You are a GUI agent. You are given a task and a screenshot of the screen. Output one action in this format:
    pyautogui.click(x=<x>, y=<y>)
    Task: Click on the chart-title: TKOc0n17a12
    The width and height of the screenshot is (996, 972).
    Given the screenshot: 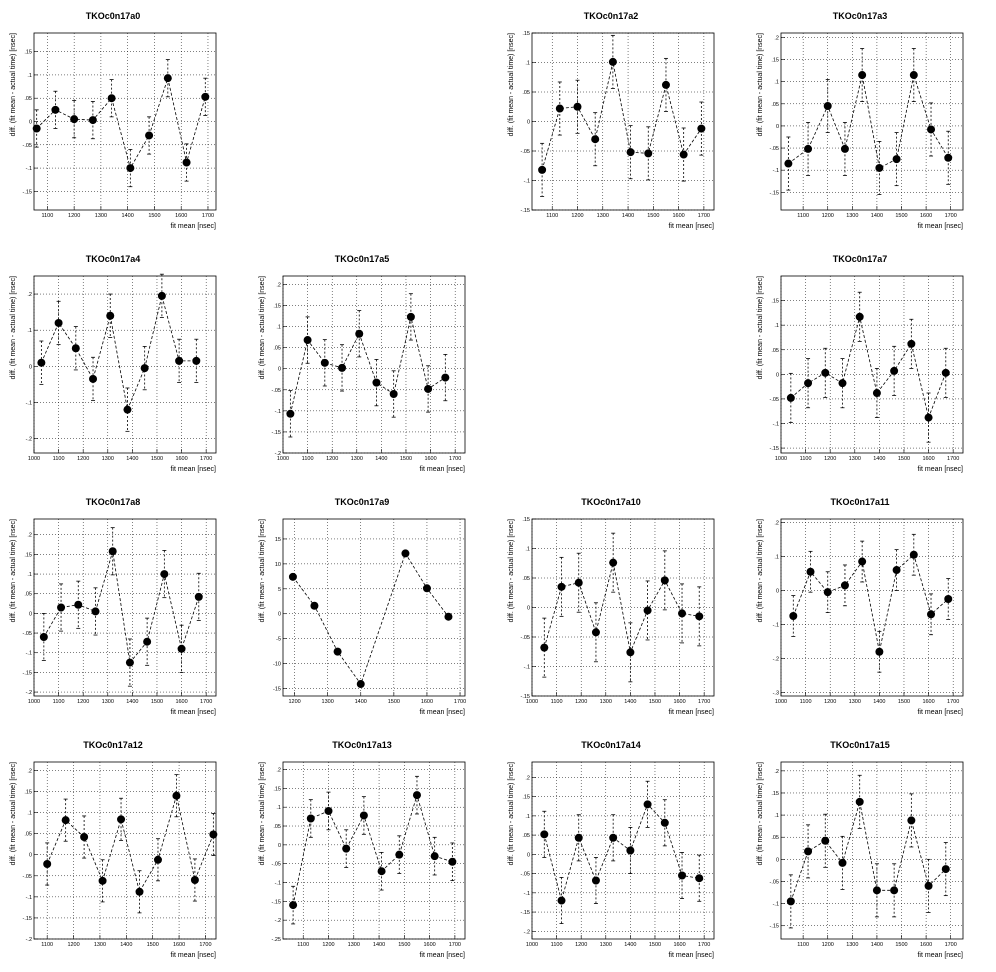 What is the action you would take?
    pyautogui.click(x=113, y=745)
    